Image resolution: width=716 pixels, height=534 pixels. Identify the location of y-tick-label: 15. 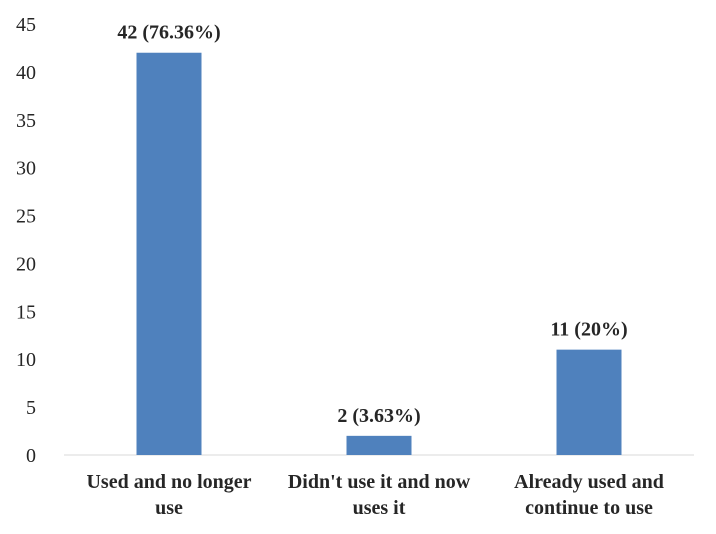
(26, 312).